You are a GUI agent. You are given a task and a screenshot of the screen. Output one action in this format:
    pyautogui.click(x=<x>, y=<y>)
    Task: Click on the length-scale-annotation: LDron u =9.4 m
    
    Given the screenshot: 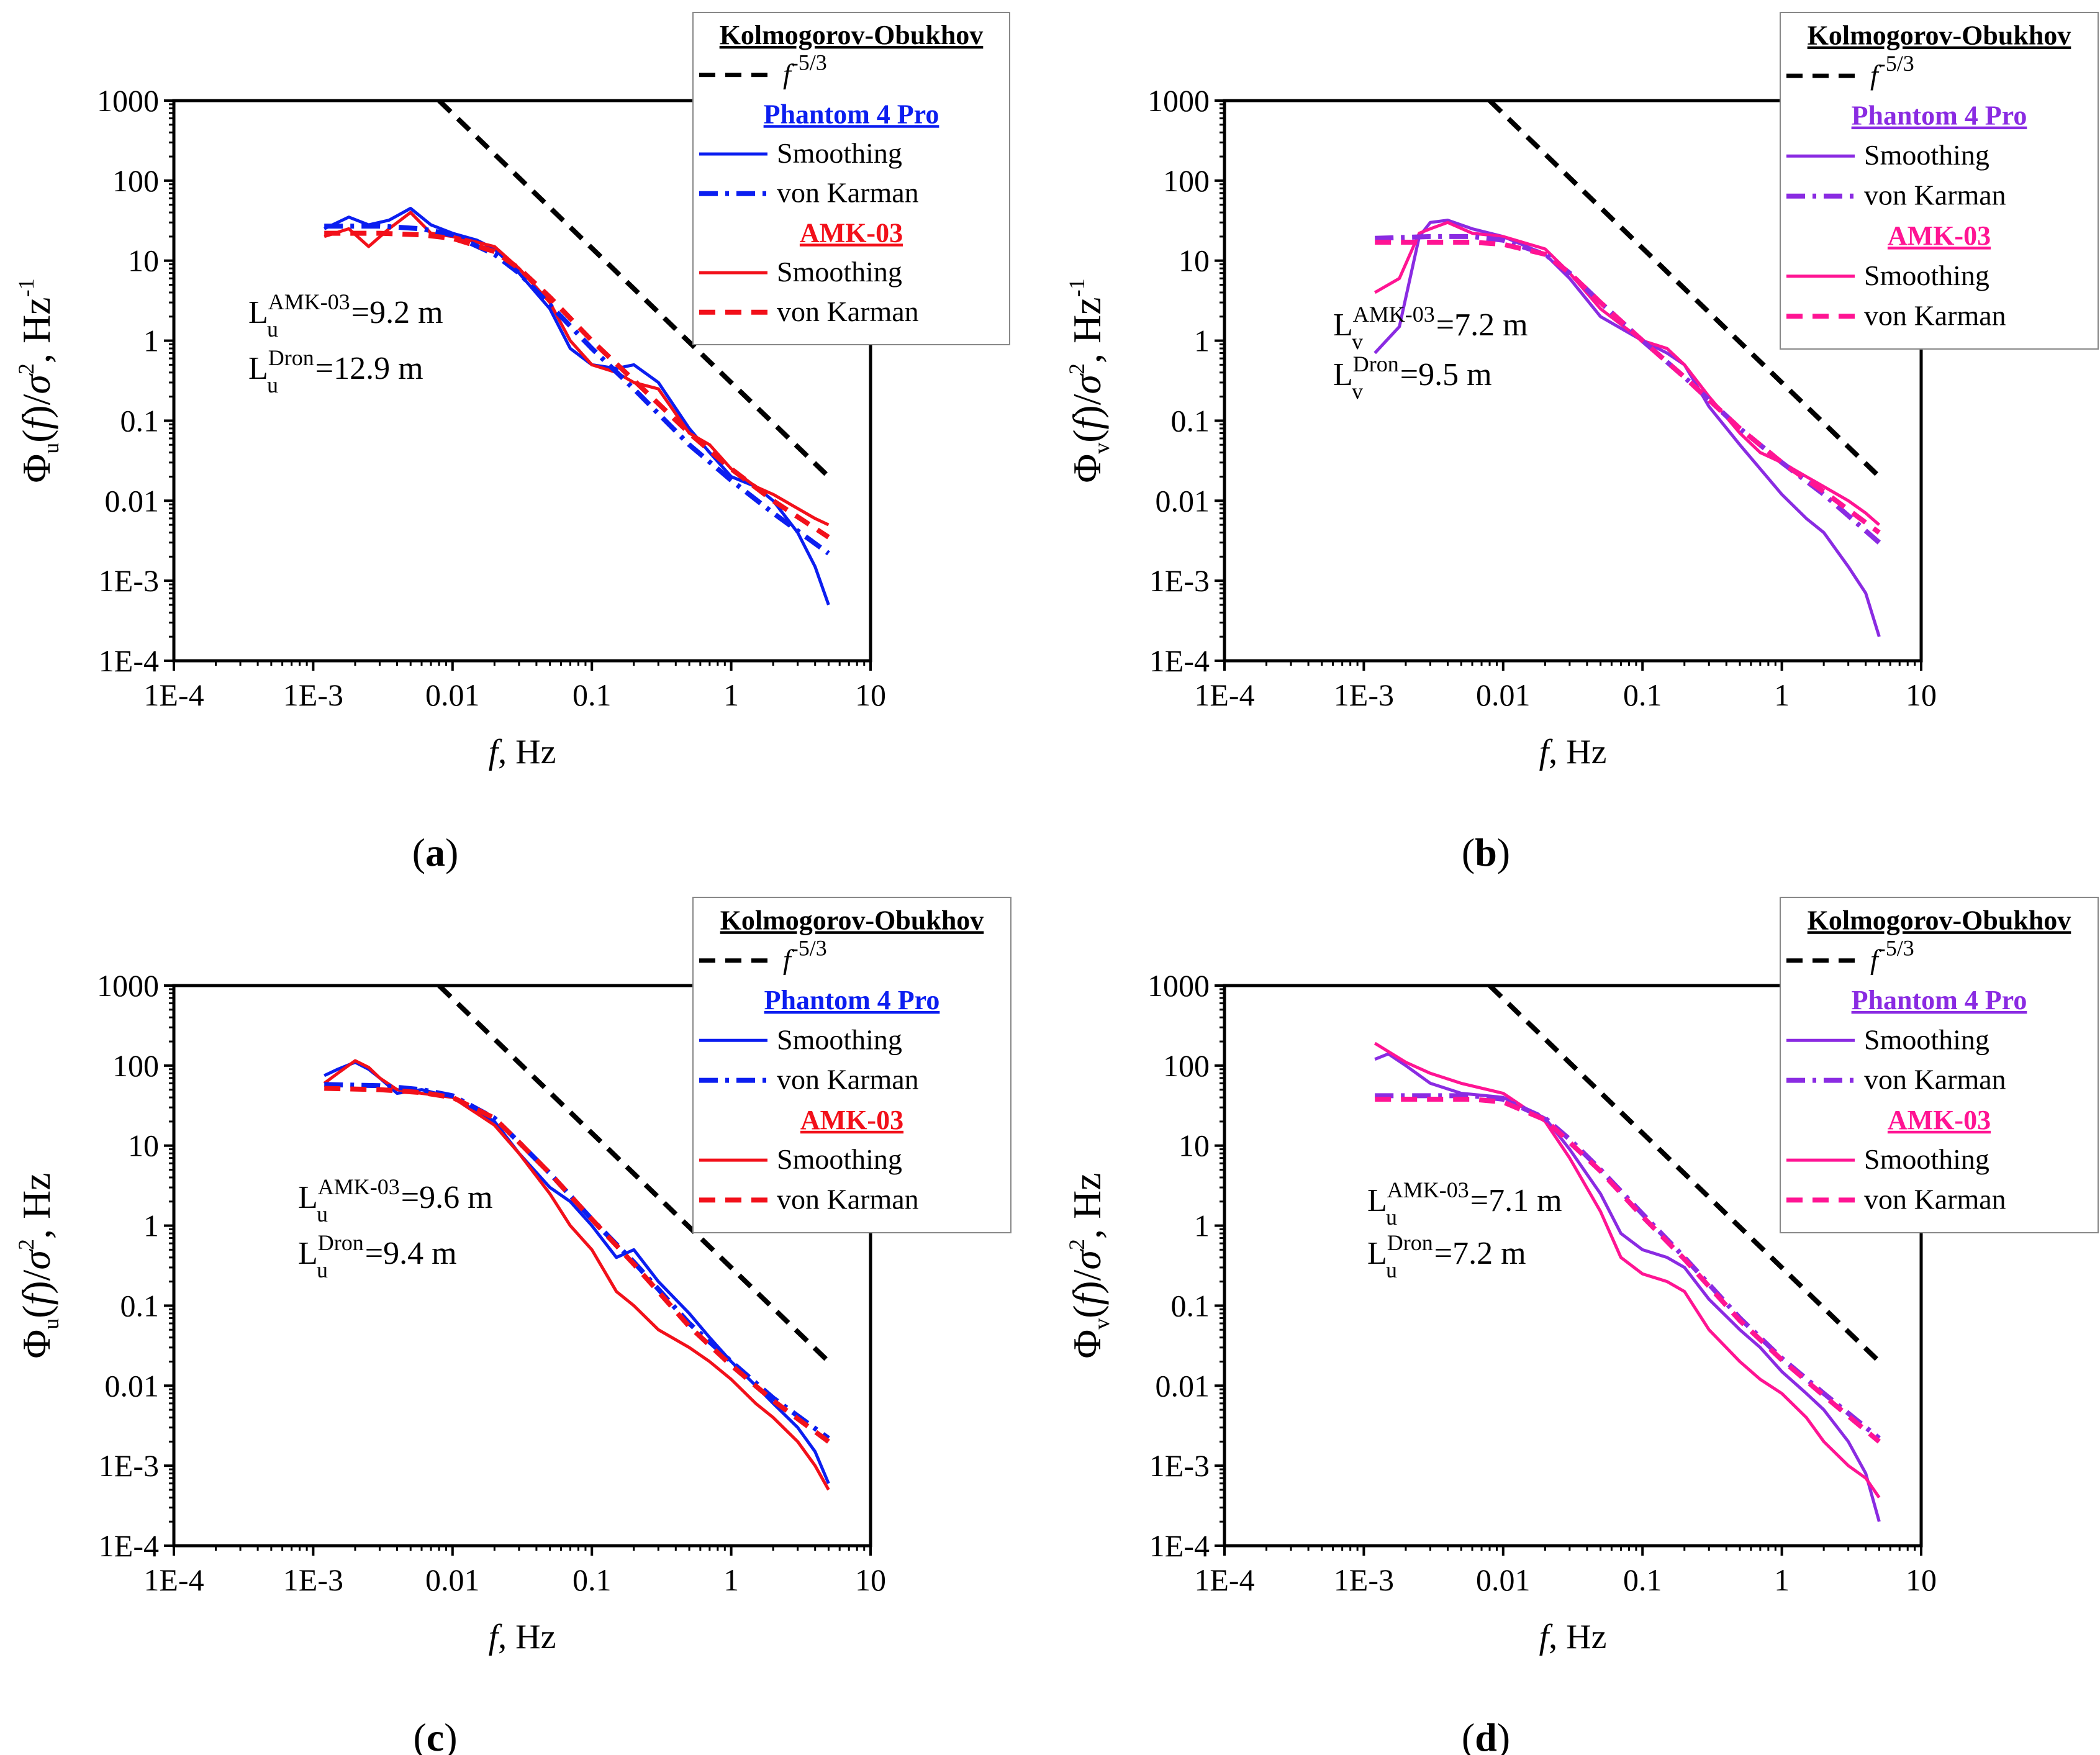 What is the action you would take?
    pyautogui.click(x=377, y=1256)
    